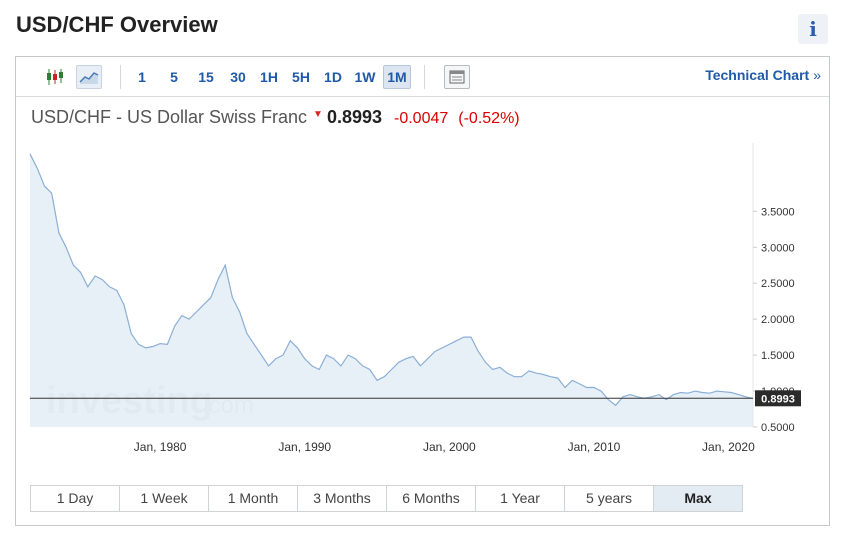 The image size is (841, 537). I want to click on down-arrow-icon: ▼, so click(318, 114).